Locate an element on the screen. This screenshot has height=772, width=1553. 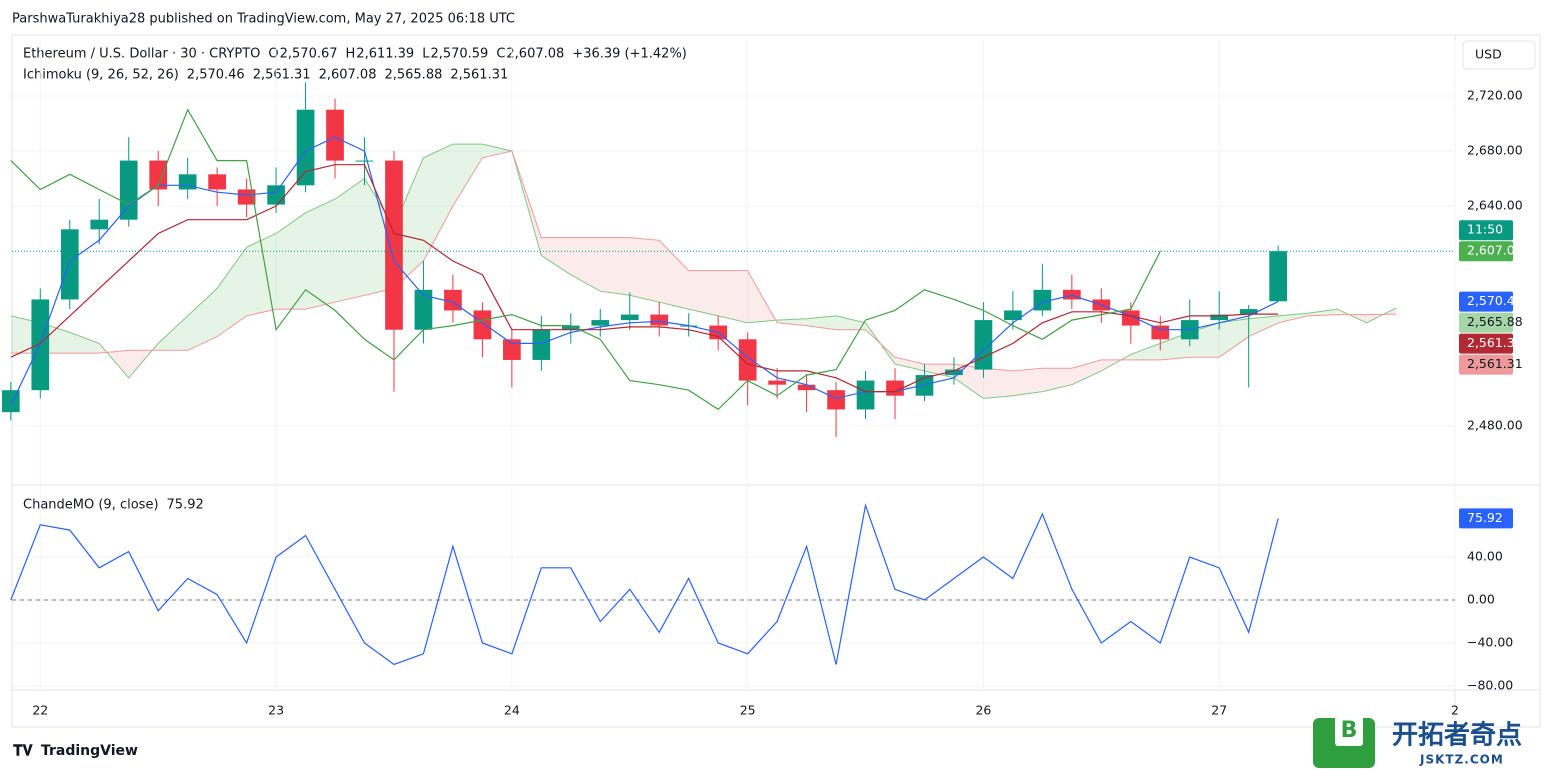
legend-text: 2,570.46 is located at coordinates (216, 75).